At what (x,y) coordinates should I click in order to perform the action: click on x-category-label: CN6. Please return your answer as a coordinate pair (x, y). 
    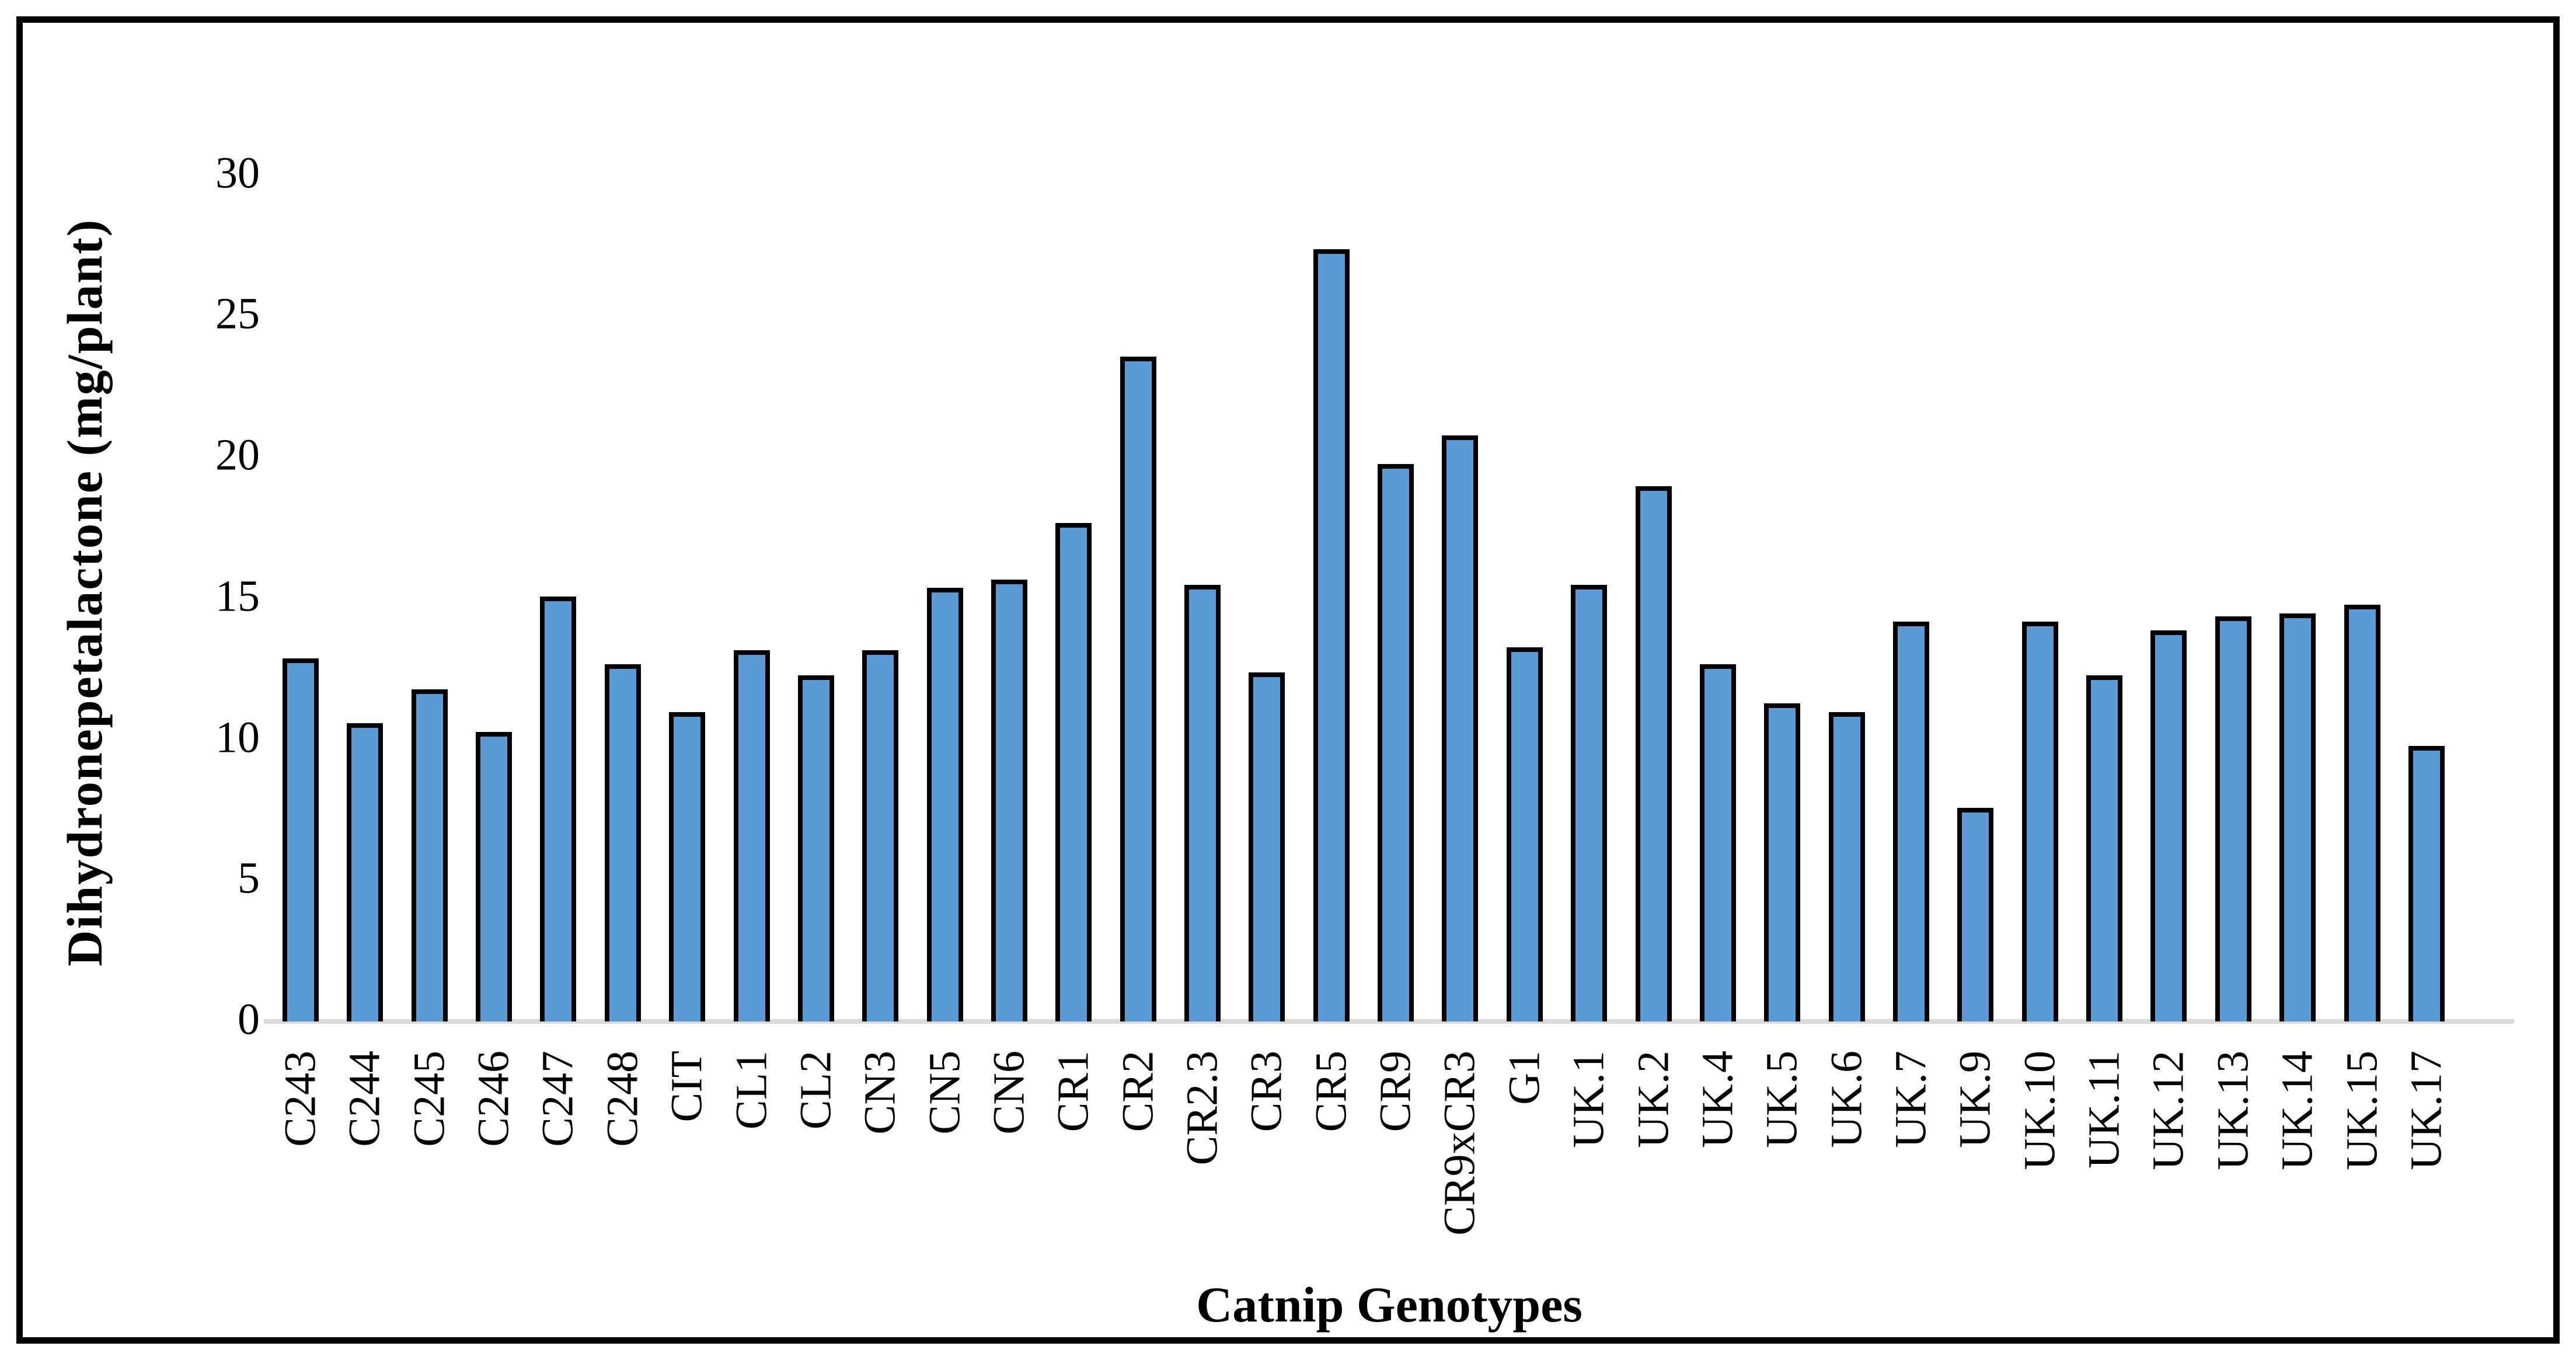
    Looking at the image, I should click on (1009, 1093).